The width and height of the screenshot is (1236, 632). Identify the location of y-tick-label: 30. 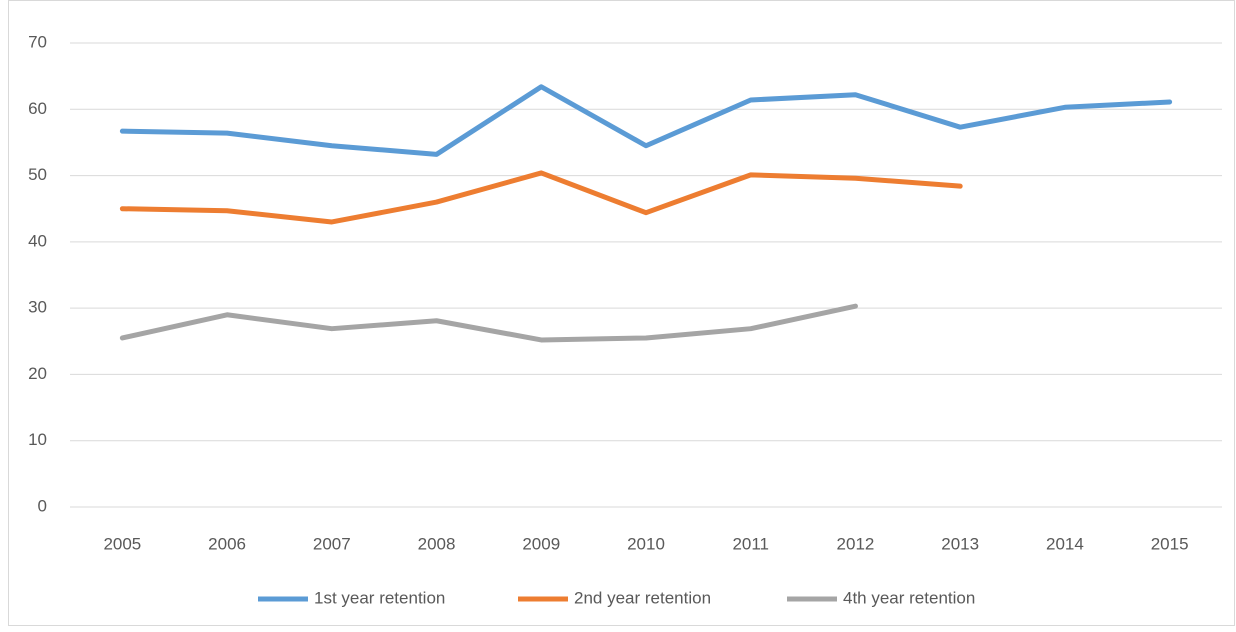
(37, 307).